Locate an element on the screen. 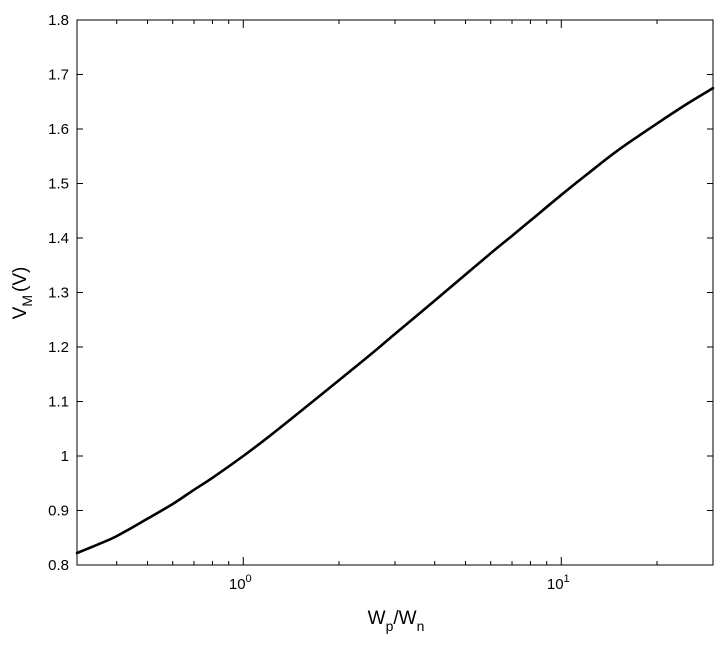  y-tick-label: 1 is located at coordinates (65, 456).